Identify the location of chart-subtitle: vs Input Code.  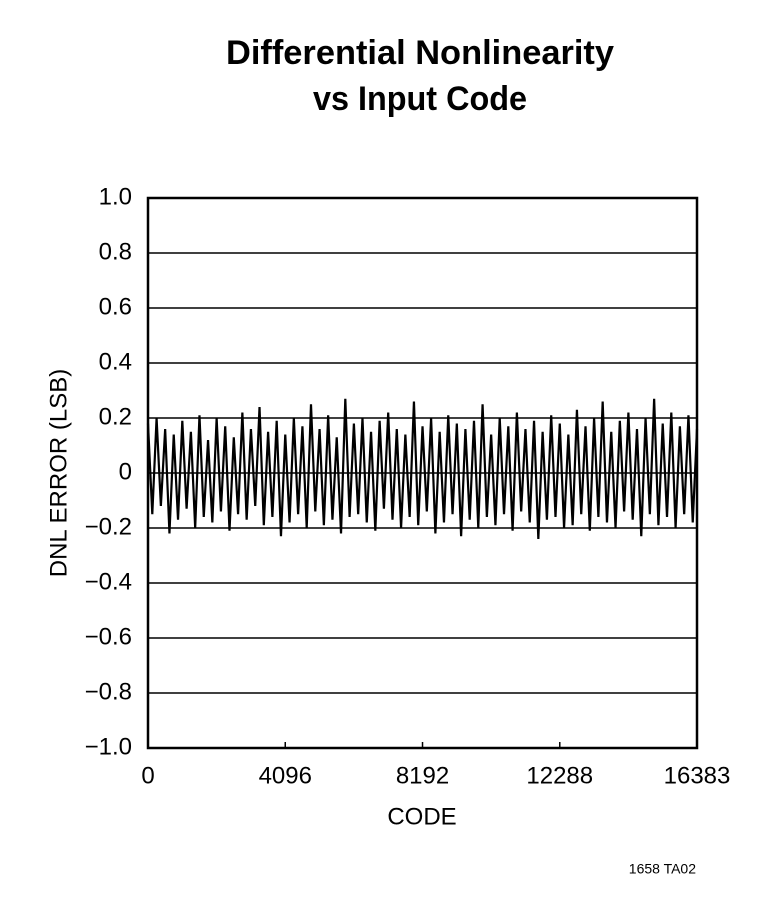
(420, 99).